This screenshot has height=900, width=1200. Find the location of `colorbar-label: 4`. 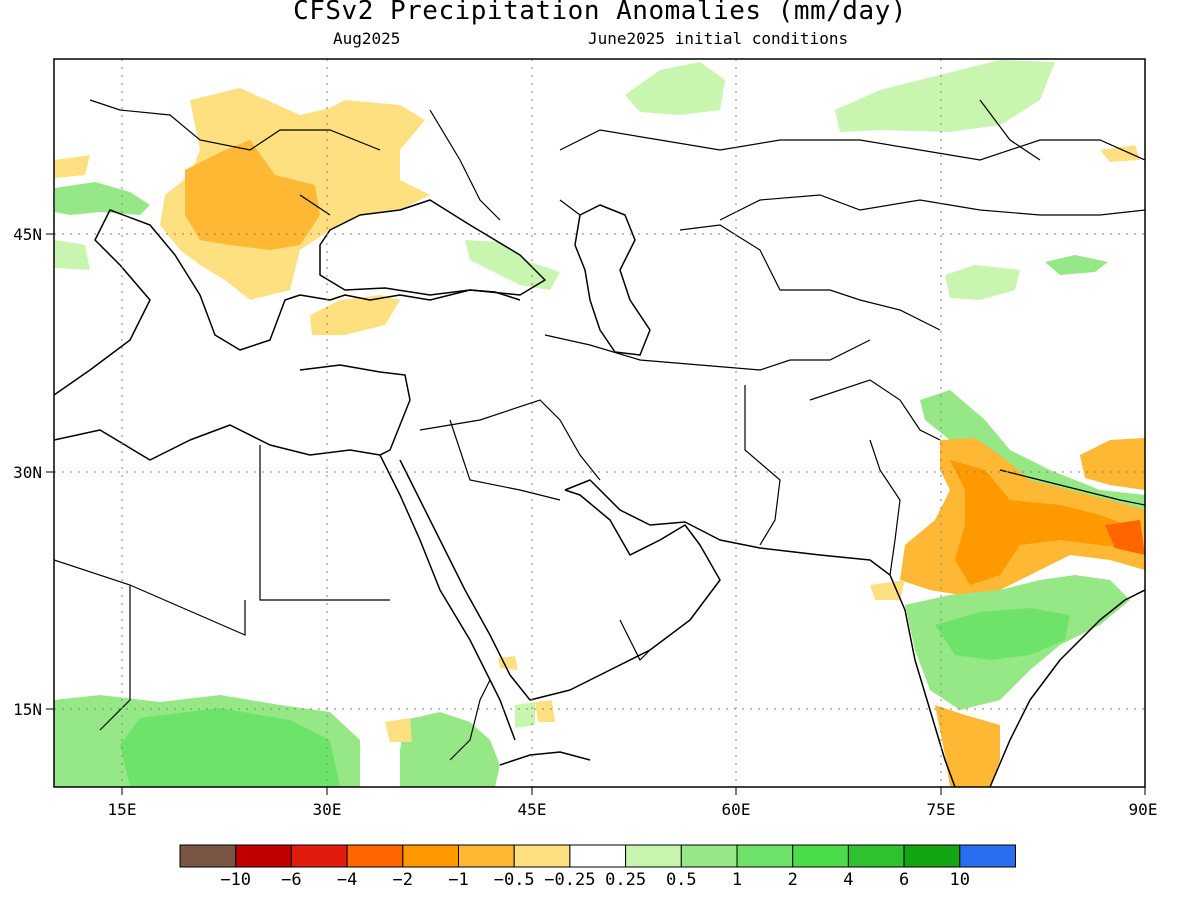

colorbar-label: 4 is located at coordinates (848, 880).